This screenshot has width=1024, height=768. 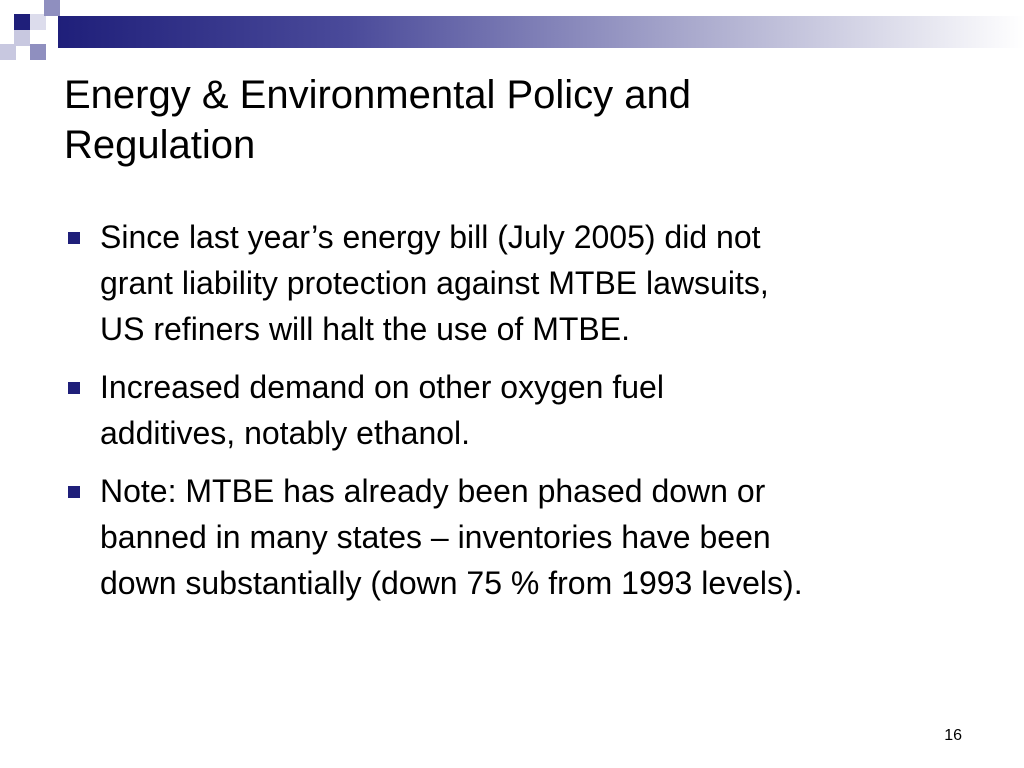 What do you see at coordinates (541, 32) in the screenshot?
I see `header-gradient-bar` at bounding box center [541, 32].